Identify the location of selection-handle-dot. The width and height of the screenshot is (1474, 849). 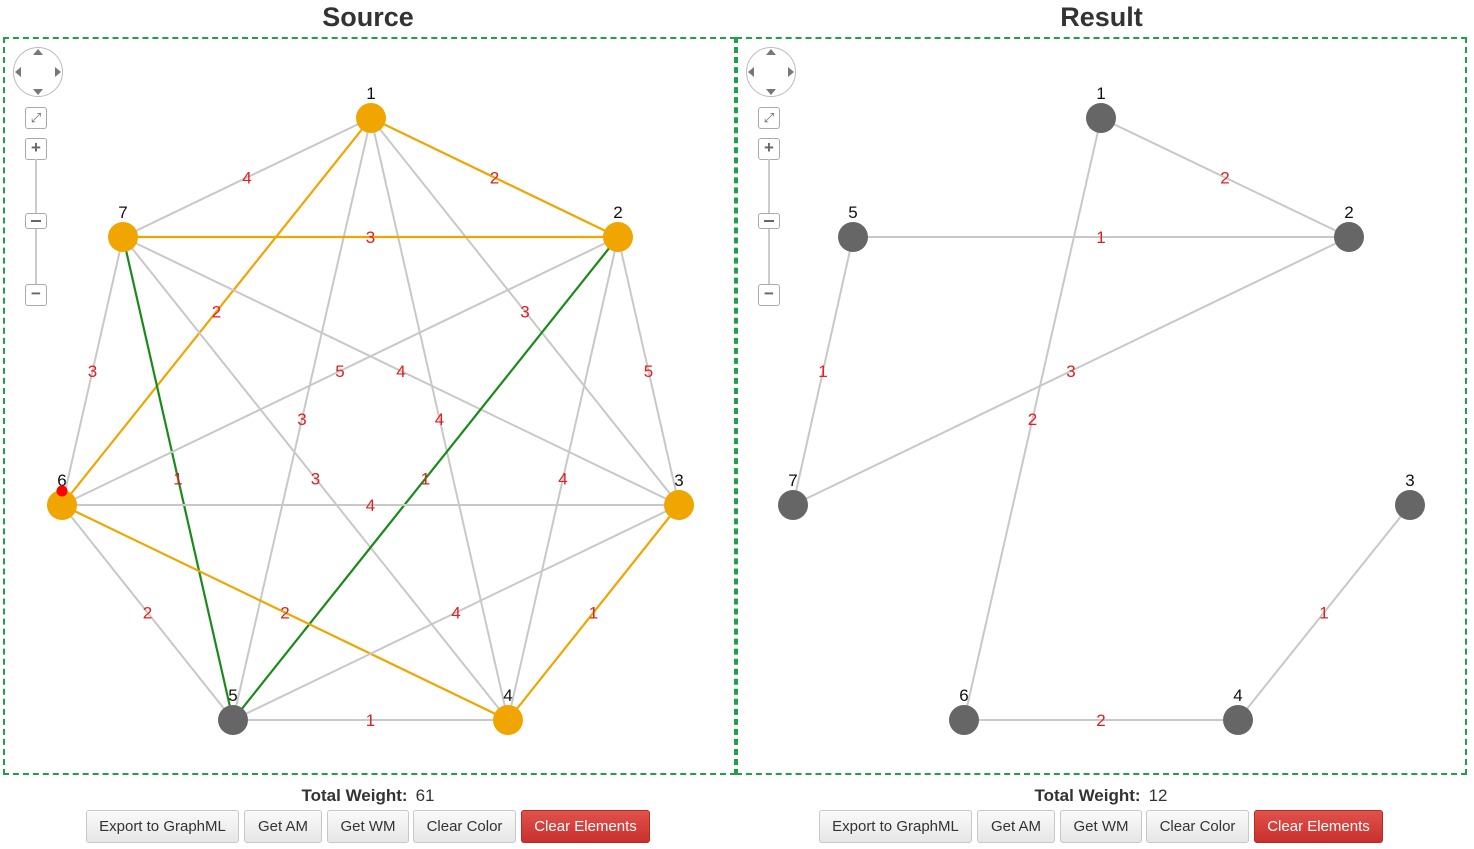
(62, 491).